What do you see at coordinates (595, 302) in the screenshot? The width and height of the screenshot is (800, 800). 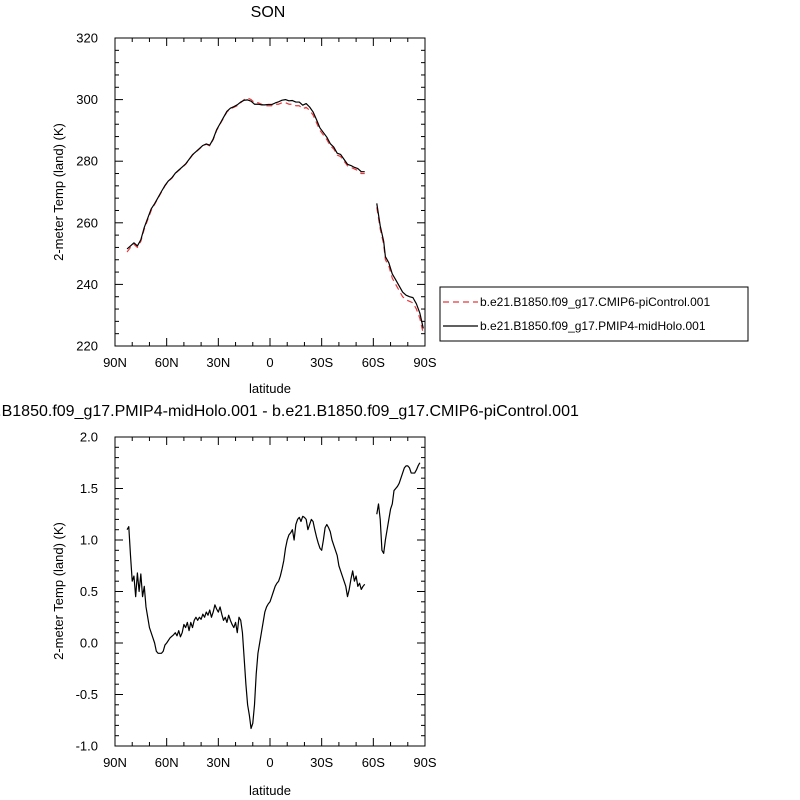 I see `legend-label-picontrol: b.e21.B1850.f09_g17.CMIP6-piControl.001` at bounding box center [595, 302].